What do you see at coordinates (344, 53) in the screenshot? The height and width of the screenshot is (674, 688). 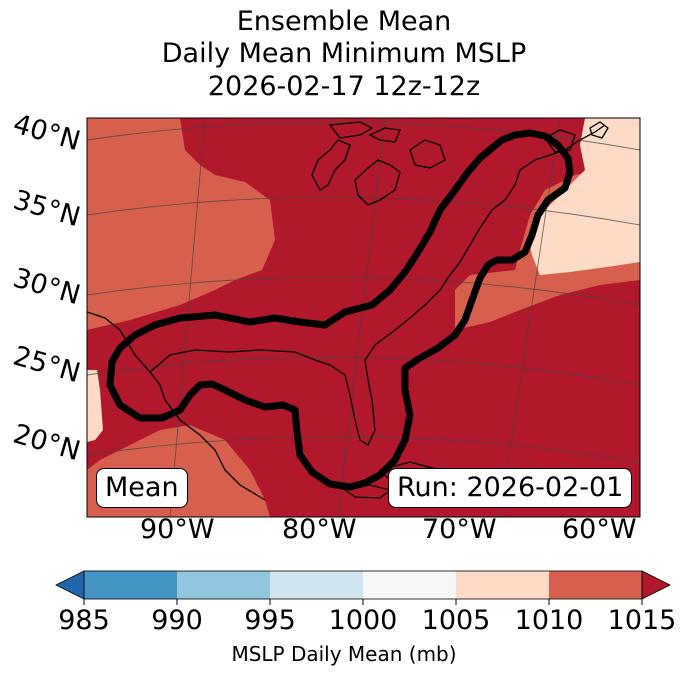 I see `title-line-2: Daily Mean Minimum MSLP` at bounding box center [344, 53].